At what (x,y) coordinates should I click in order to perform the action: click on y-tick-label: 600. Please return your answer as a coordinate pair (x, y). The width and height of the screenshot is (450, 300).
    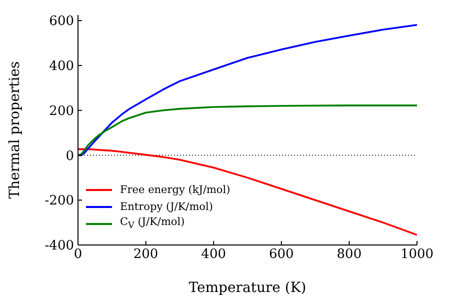
    Looking at the image, I should click on (61, 22).